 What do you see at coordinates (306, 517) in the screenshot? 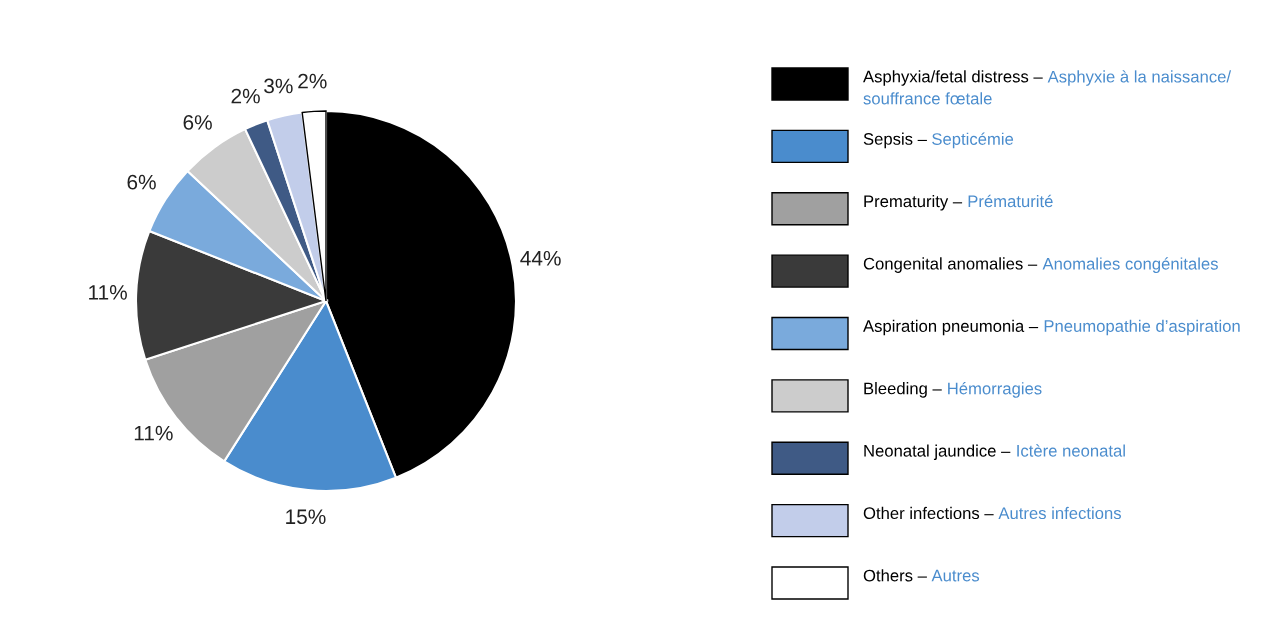
I see `data-label: 15%` at bounding box center [306, 517].